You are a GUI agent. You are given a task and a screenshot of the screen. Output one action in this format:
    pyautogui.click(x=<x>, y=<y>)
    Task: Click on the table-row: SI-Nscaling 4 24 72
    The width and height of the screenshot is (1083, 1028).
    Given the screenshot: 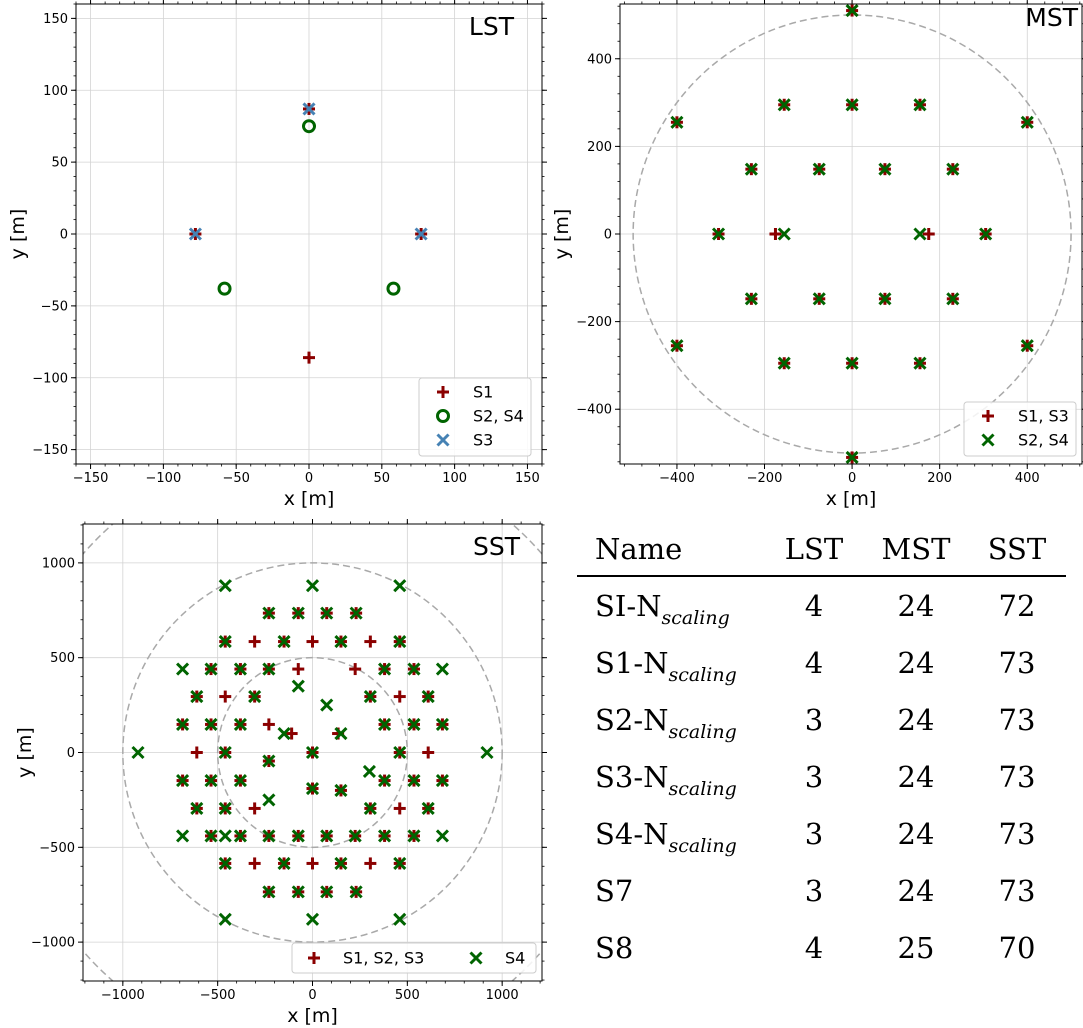 What is the action you would take?
    pyautogui.click(x=815, y=609)
    